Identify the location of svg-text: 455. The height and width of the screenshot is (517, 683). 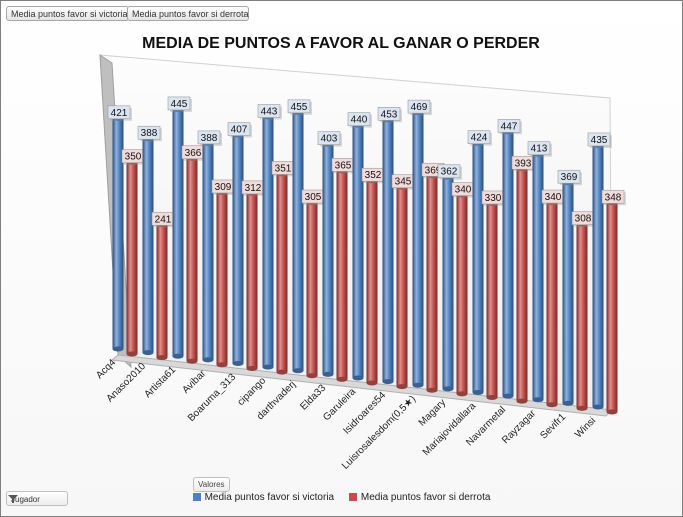
(299, 107).